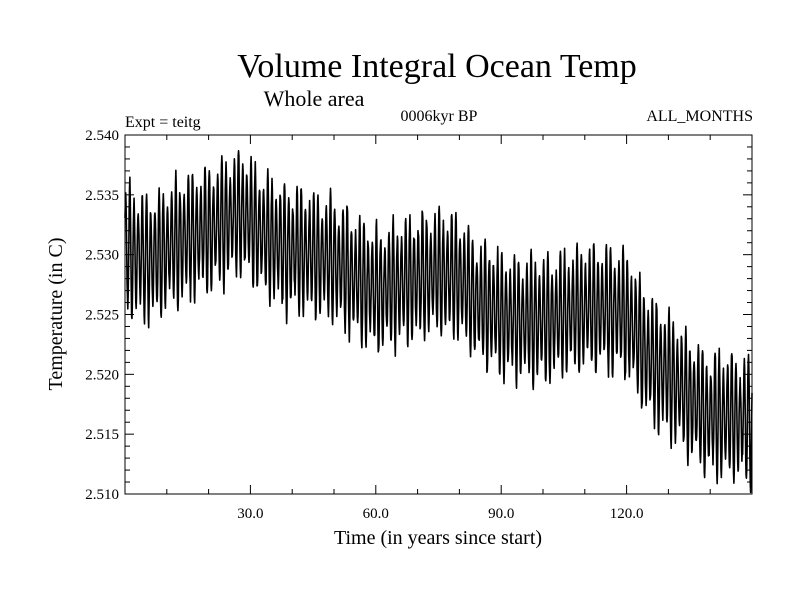 Image resolution: width=800 pixels, height=600 pixels. What do you see at coordinates (102, 435) in the screenshot?
I see `y-tick-label: 2.515` at bounding box center [102, 435].